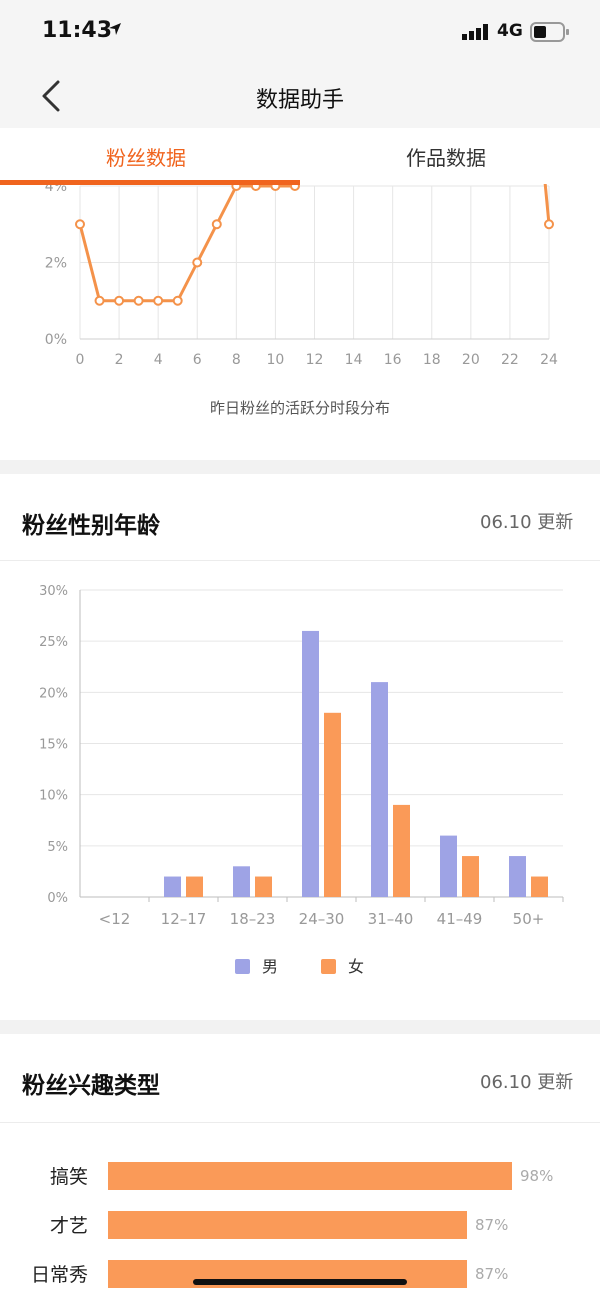 The height and width of the screenshot is (1299, 600). I want to click on x-tick-label: 50+, so click(529, 919).